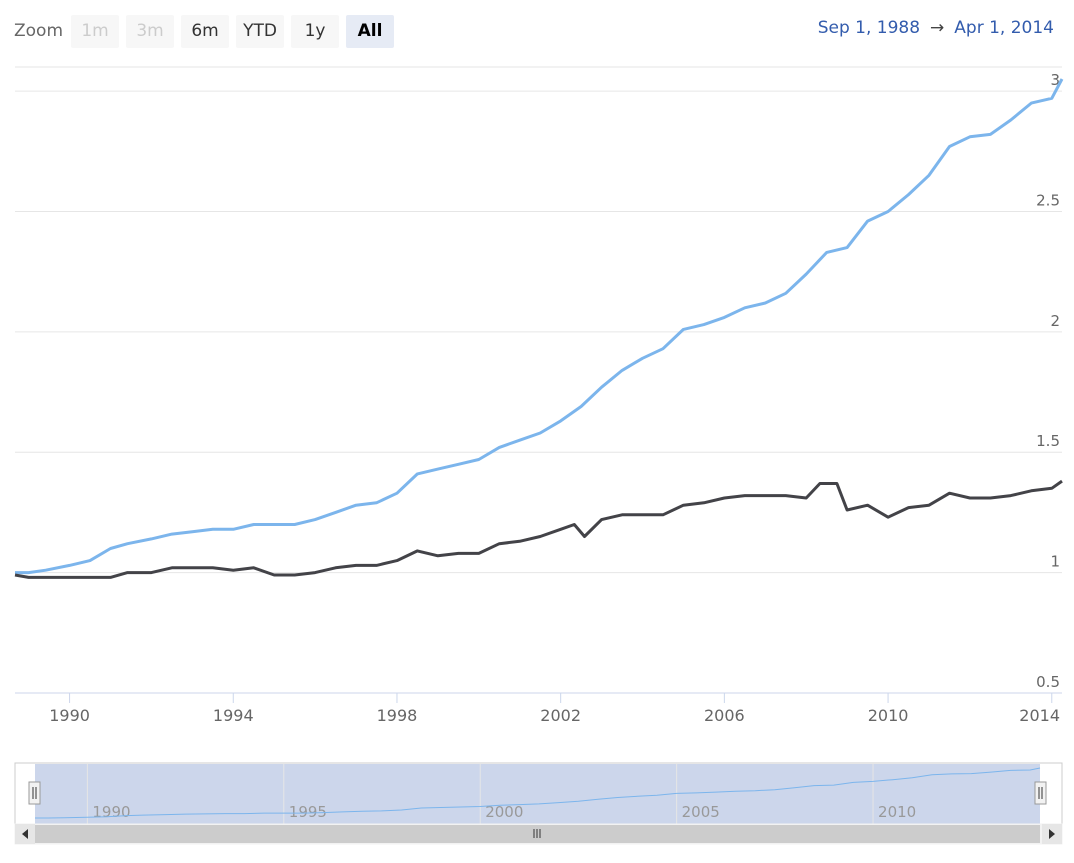 The height and width of the screenshot is (863, 1074). Describe the element at coordinates (308, 812) in the screenshot. I see `navigator-tick-label: 1995` at that location.